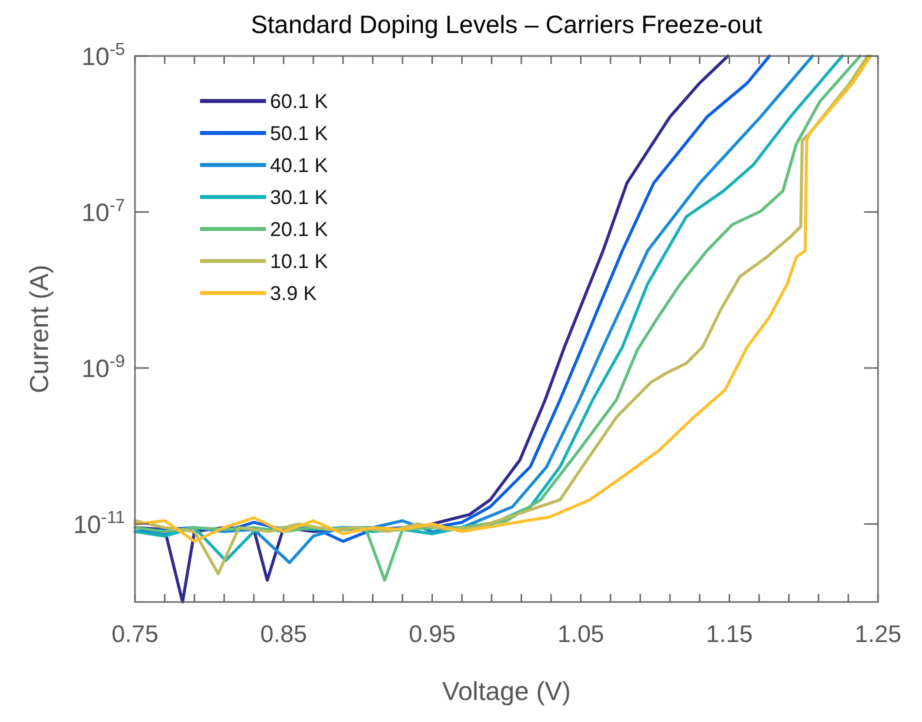 The width and height of the screenshot is (922, 722). I want to click on x-tick-label: 0.75, so click(135, 634).